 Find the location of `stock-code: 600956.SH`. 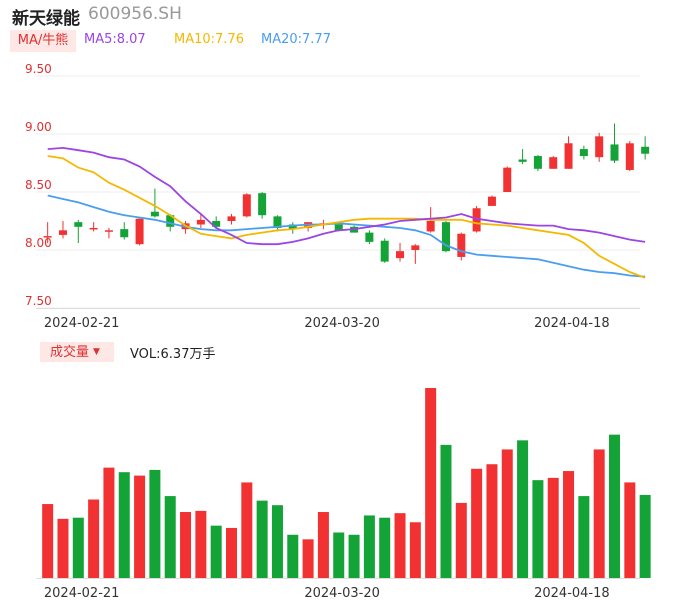

stock-code: 600956.SH is located at coordinates (135, 14).